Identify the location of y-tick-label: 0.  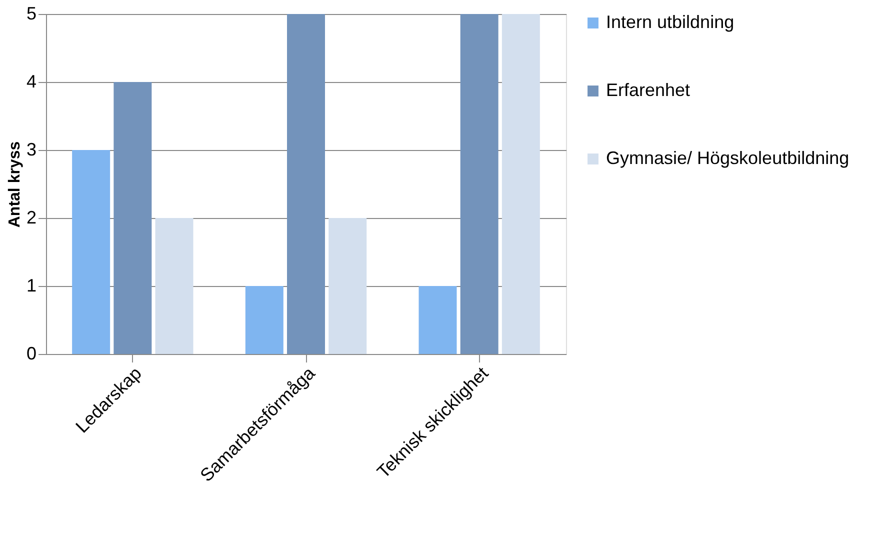
(31, 354).